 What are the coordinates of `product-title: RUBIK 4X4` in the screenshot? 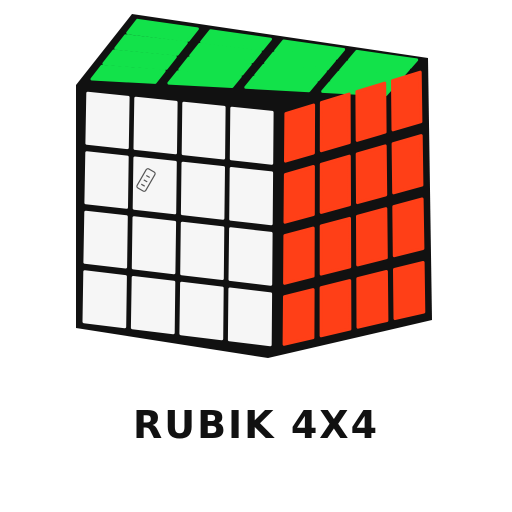 It's located at (256, 425).